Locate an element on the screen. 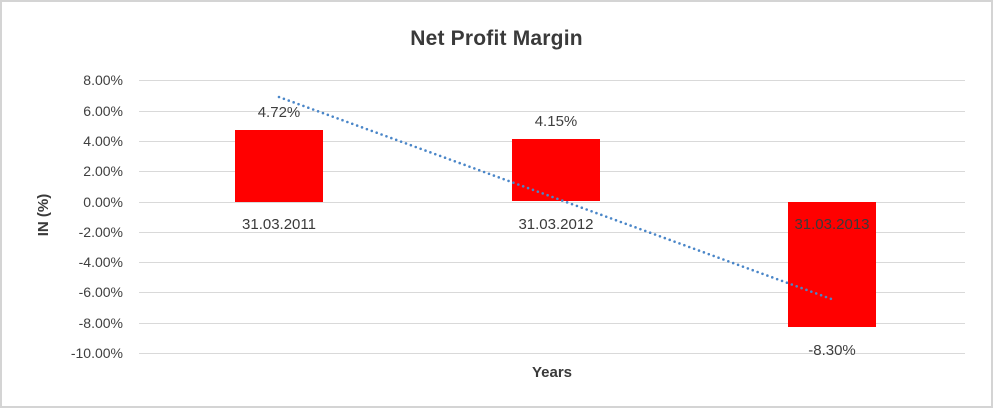 This screenshot has width=993, height=408. bar-31.03.2011 is located at coordinates (279, 166).